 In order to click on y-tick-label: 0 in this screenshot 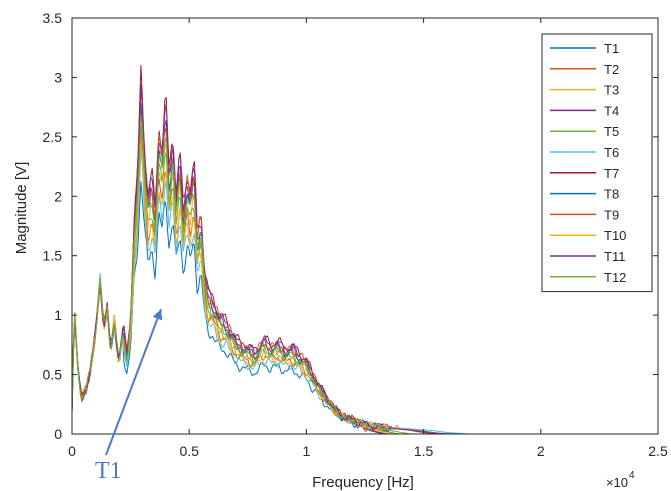, I will do `click(58, 434)`.